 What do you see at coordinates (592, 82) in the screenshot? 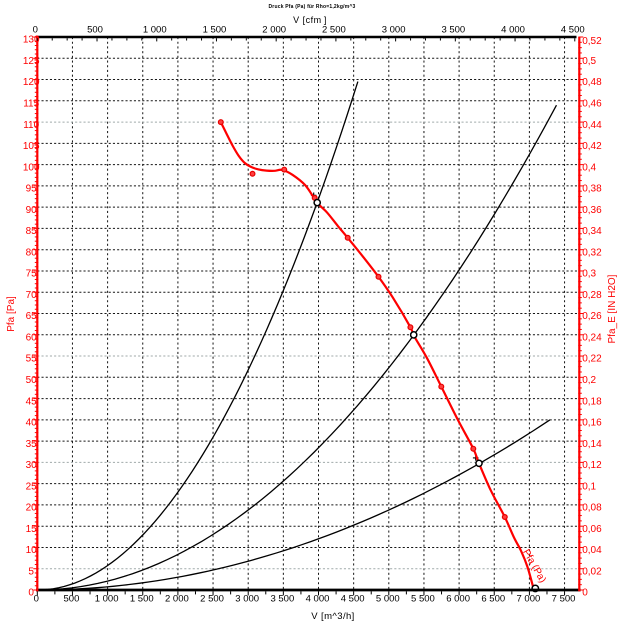
I see `svg-text: 0,48` at bounding box center [592, 82].